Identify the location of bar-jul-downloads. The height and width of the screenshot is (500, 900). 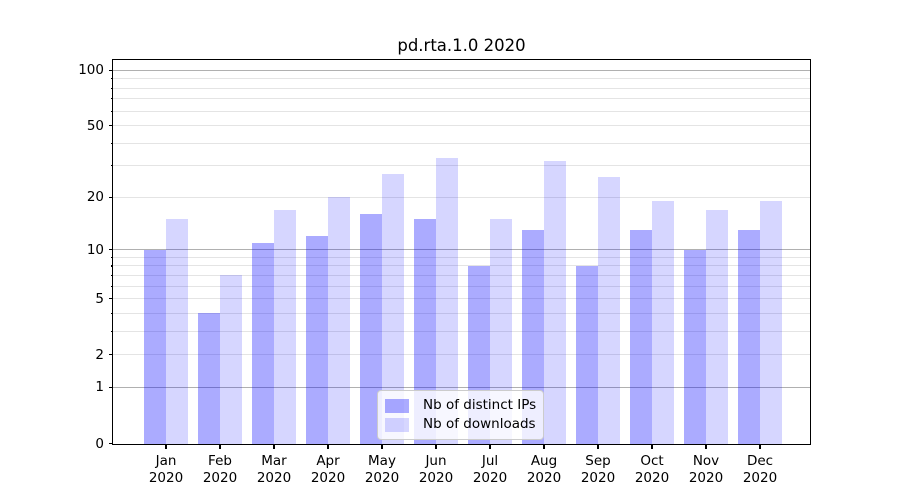
(501, 331).